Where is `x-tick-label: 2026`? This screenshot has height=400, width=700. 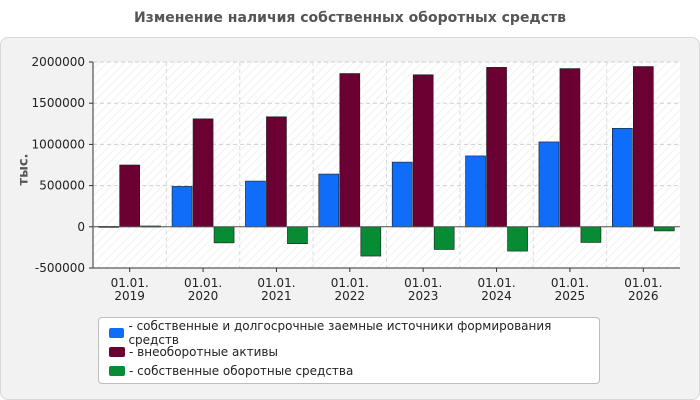
x-tick-label: 2026 is located at coordinates (643, 296).